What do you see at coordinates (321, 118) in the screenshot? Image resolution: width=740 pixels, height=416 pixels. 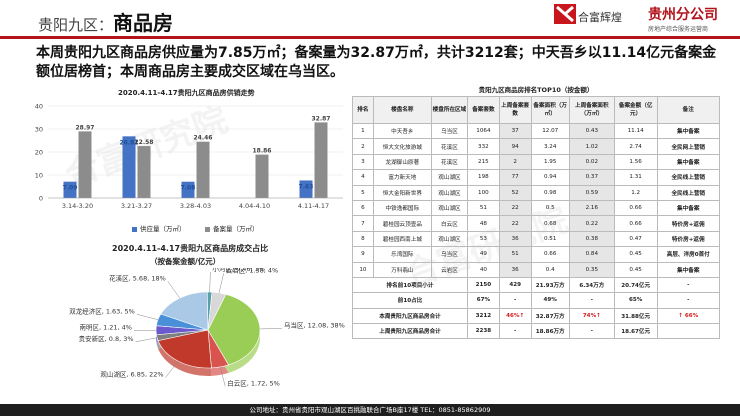 I see `data-label: 32.87` at bounding box center [321, 118].